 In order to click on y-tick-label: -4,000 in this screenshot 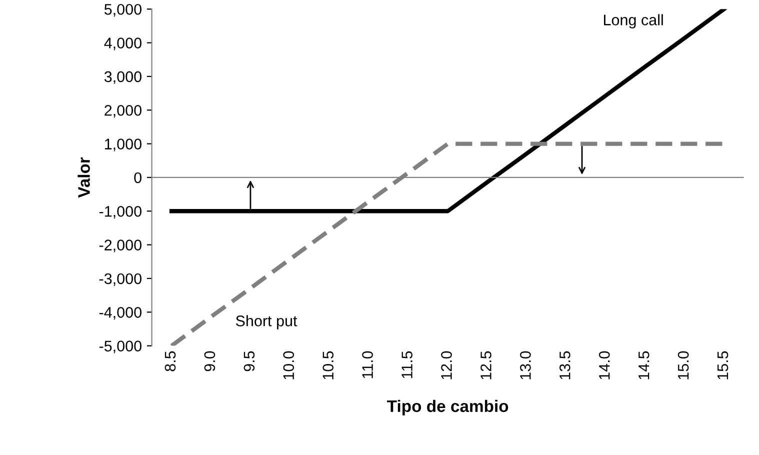, I will do `click(120, 313)`.